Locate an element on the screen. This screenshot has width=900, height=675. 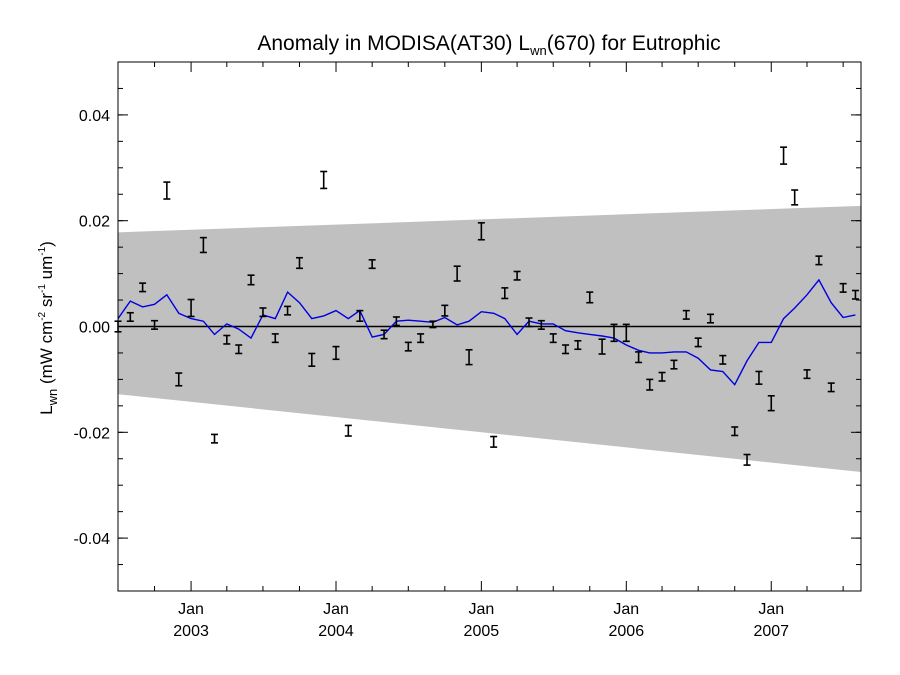
x-tick-label-year: 2003 is located at coordinates (191, 631).